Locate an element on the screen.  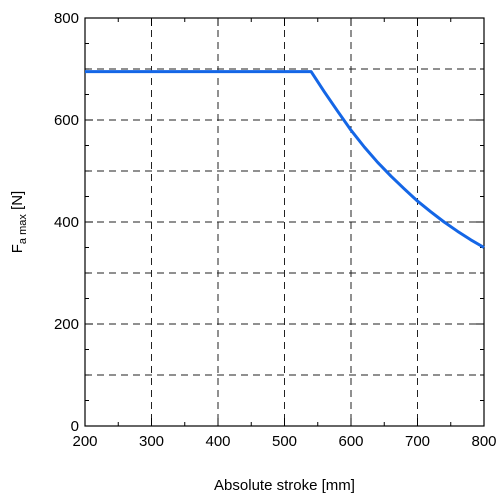
y-axis-label-main: F is located at coordinates (17, 248).